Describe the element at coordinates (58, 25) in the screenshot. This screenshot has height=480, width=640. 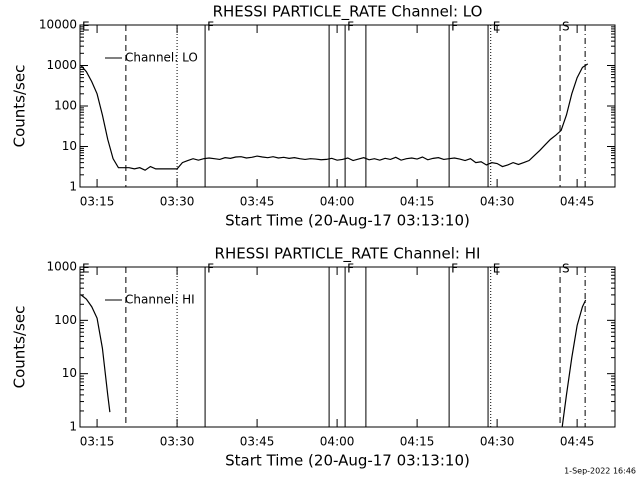
I see `y-tick-label: 10000` at that location.